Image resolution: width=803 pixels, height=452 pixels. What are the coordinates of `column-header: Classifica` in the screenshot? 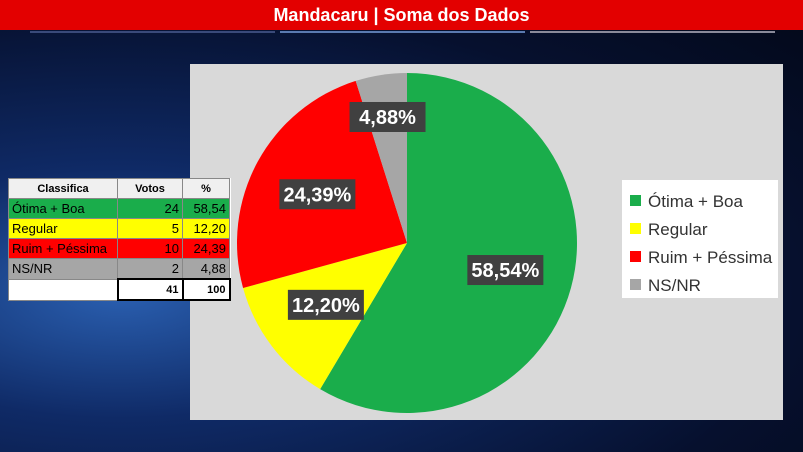 It's located at (63, 188).